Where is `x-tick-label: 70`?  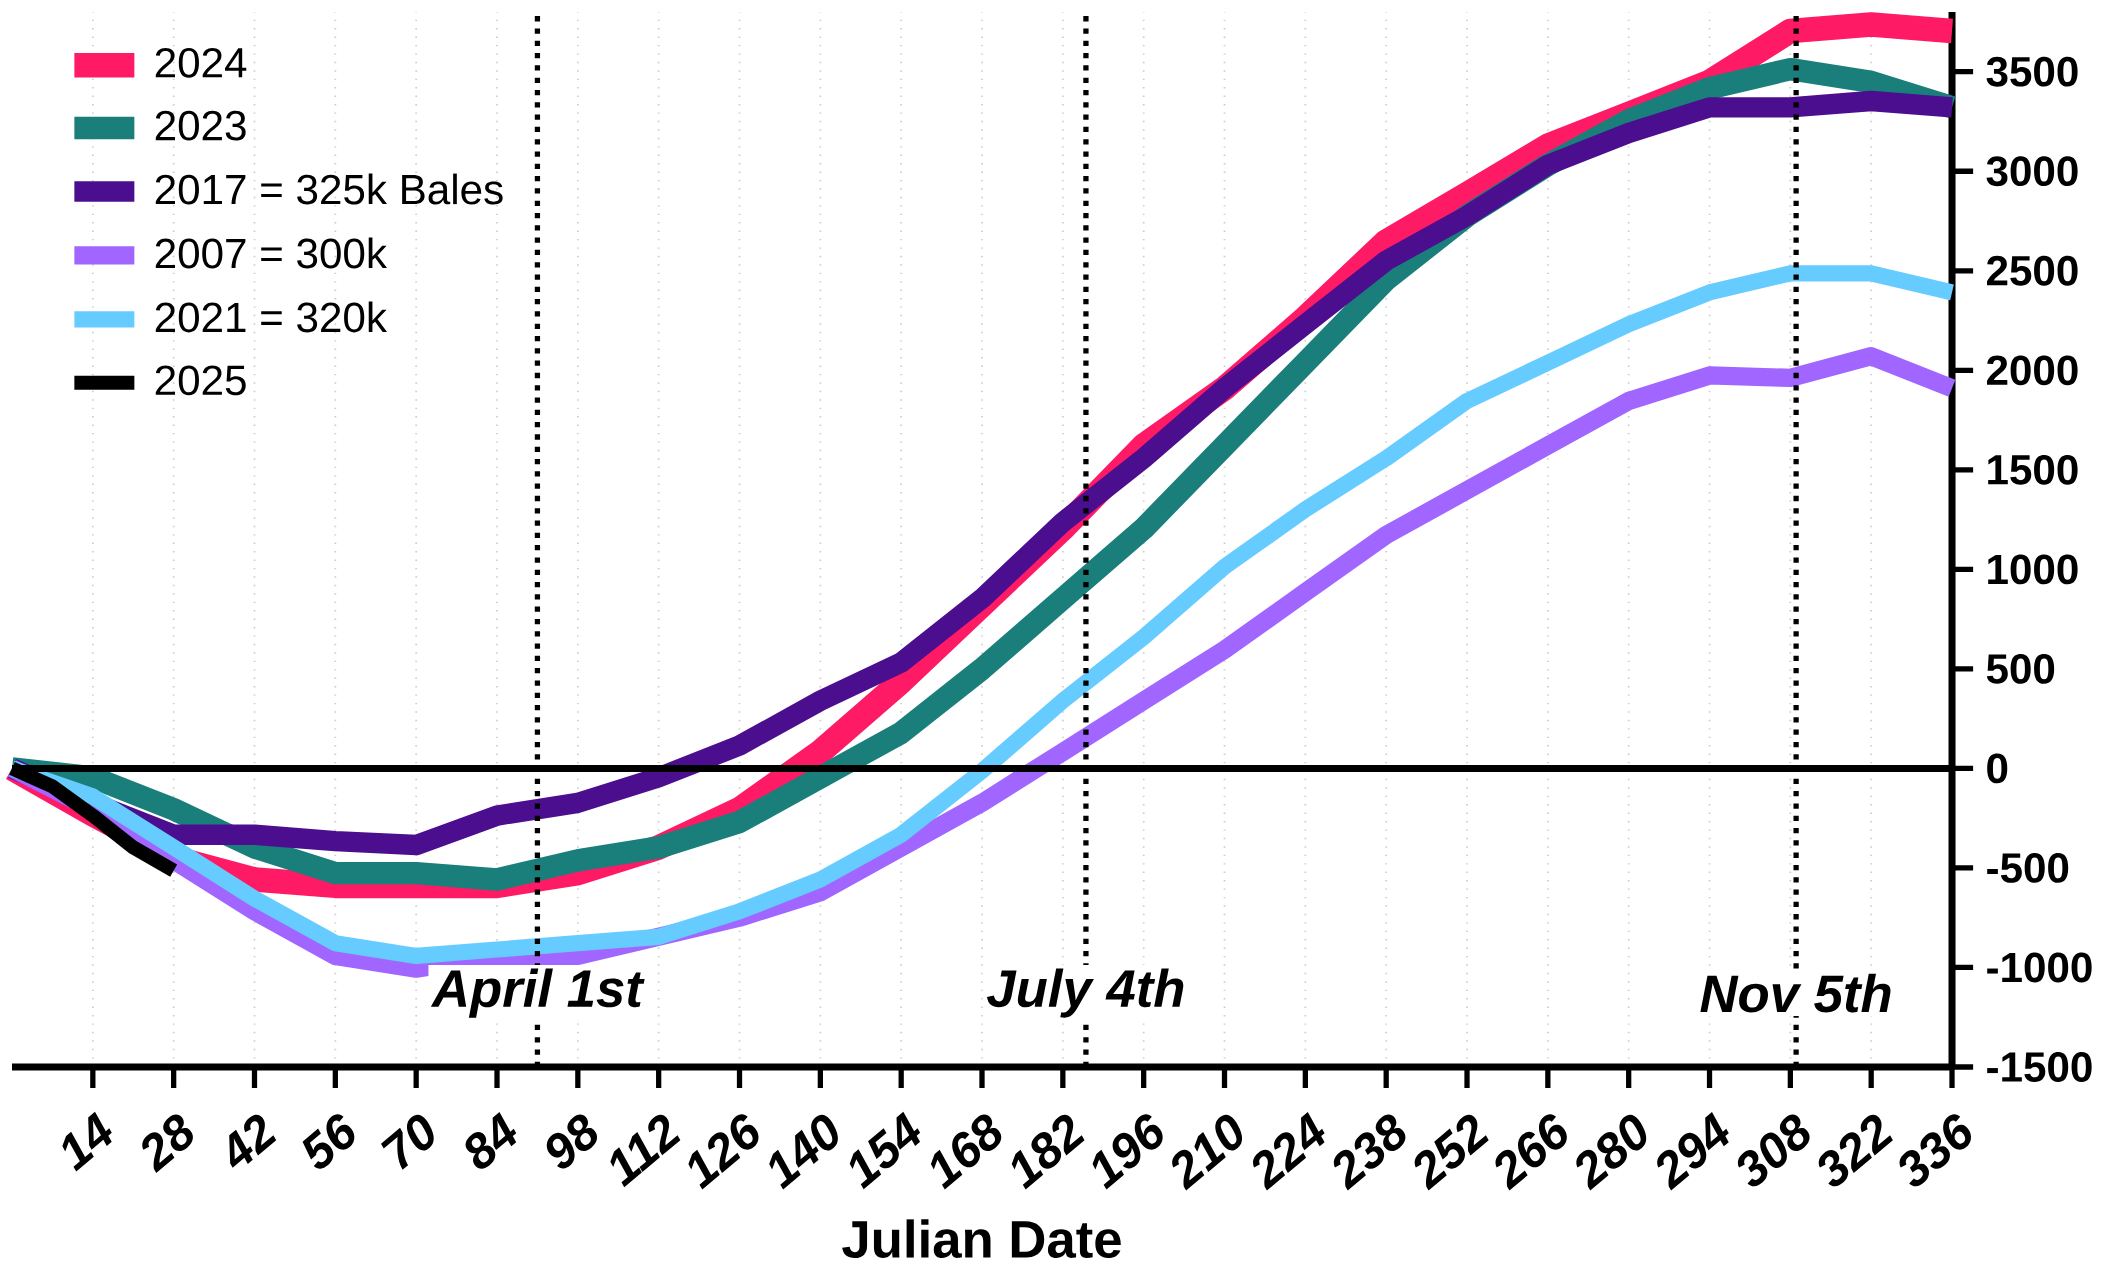 x-tick-label: 70 is located at coordinates (407, 1142).